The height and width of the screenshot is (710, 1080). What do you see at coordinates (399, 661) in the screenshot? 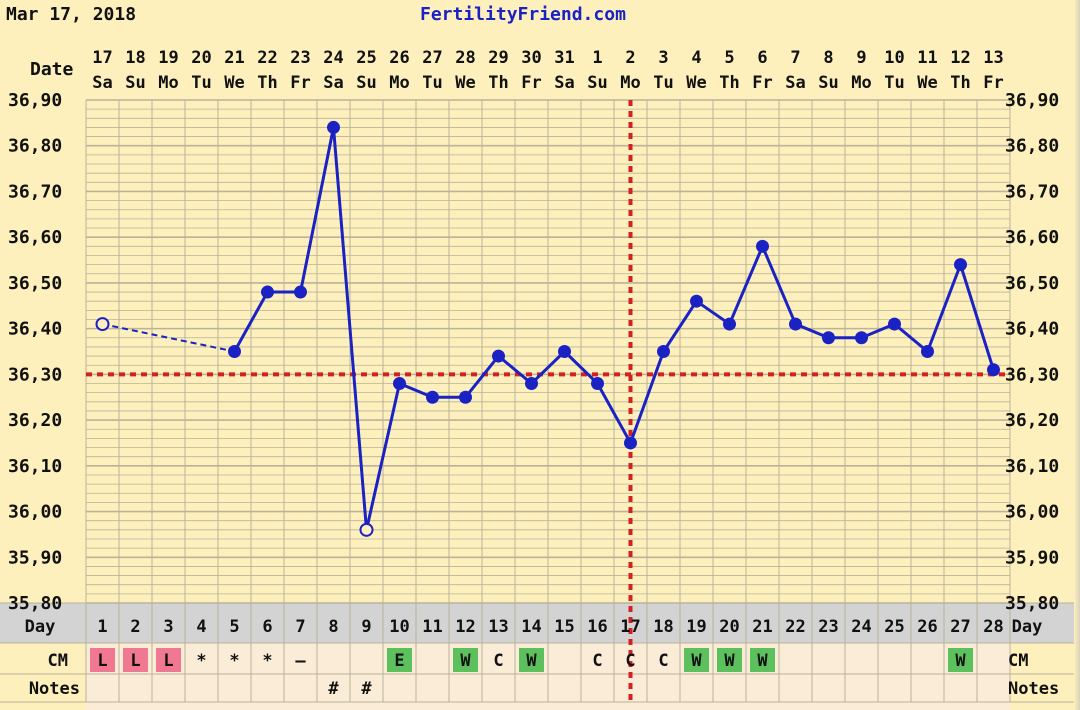
I see `cm-value: E` at bounding box center [399, 661].